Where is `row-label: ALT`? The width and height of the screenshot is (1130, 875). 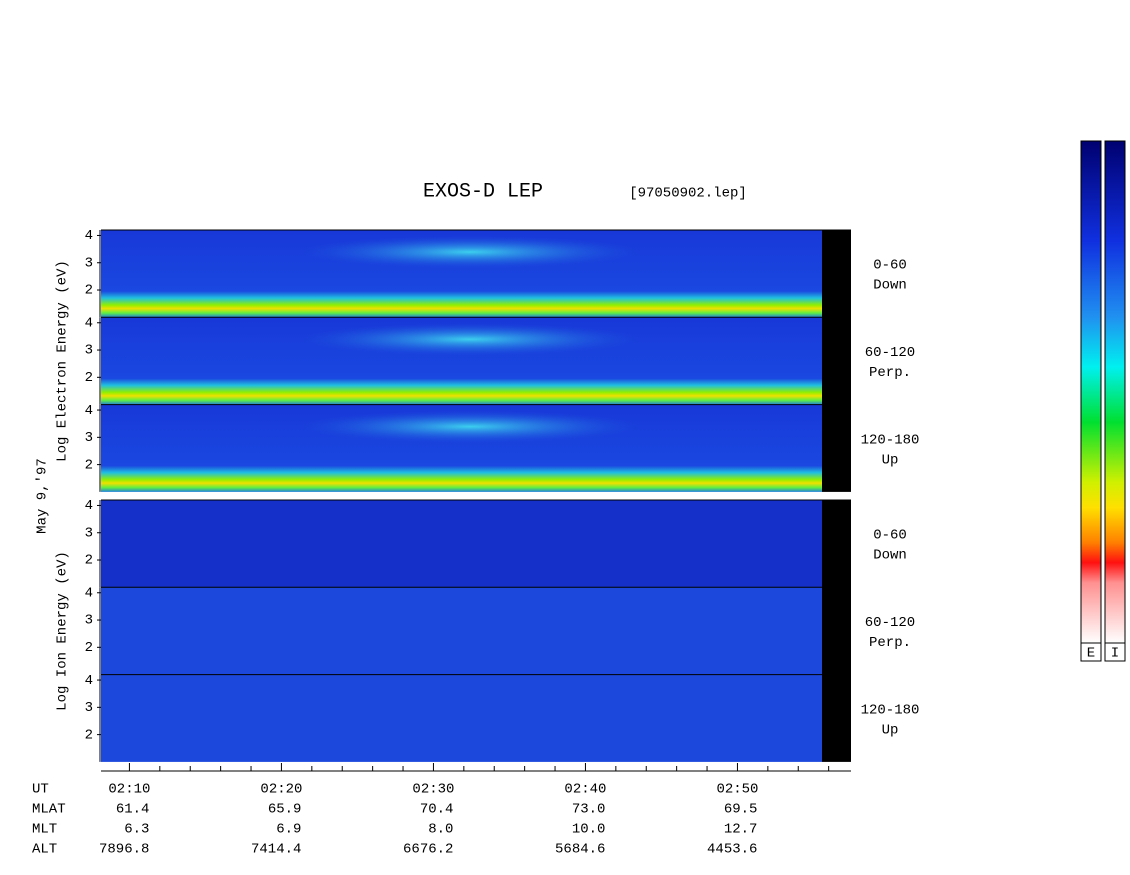 row-label: ALT is located at coordinates (44, 850).